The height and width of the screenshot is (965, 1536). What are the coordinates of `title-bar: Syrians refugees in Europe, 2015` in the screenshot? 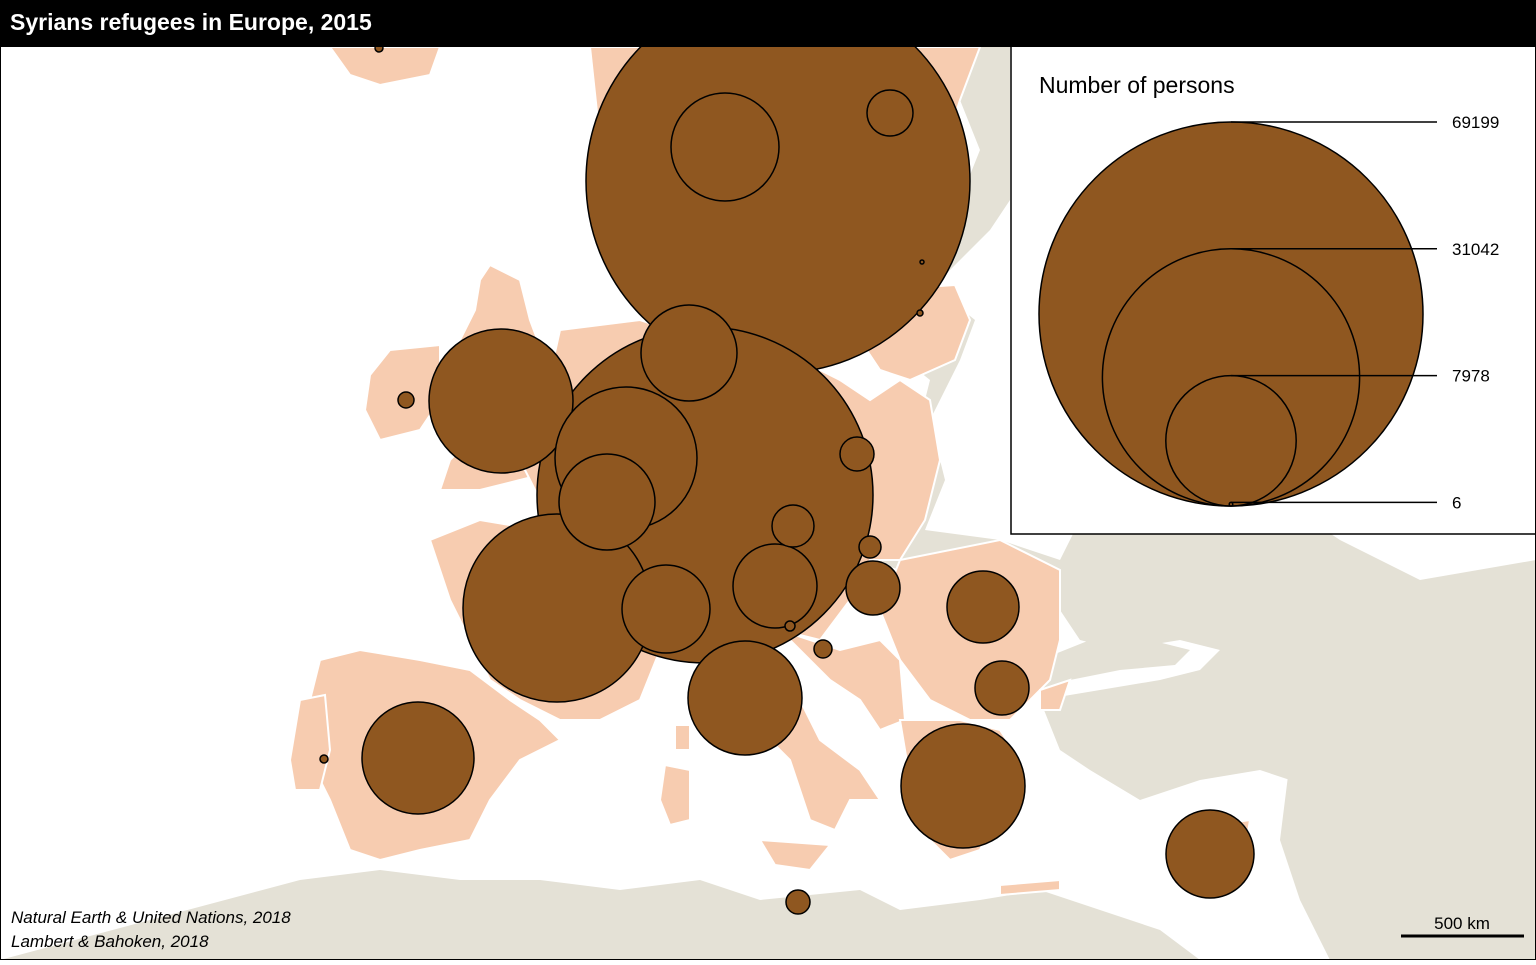 It's located at (768, 23).